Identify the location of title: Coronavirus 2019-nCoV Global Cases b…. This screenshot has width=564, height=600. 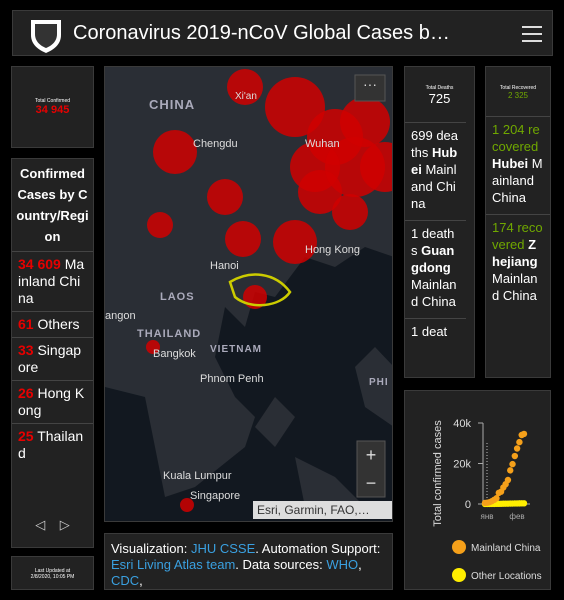
(261, 33).